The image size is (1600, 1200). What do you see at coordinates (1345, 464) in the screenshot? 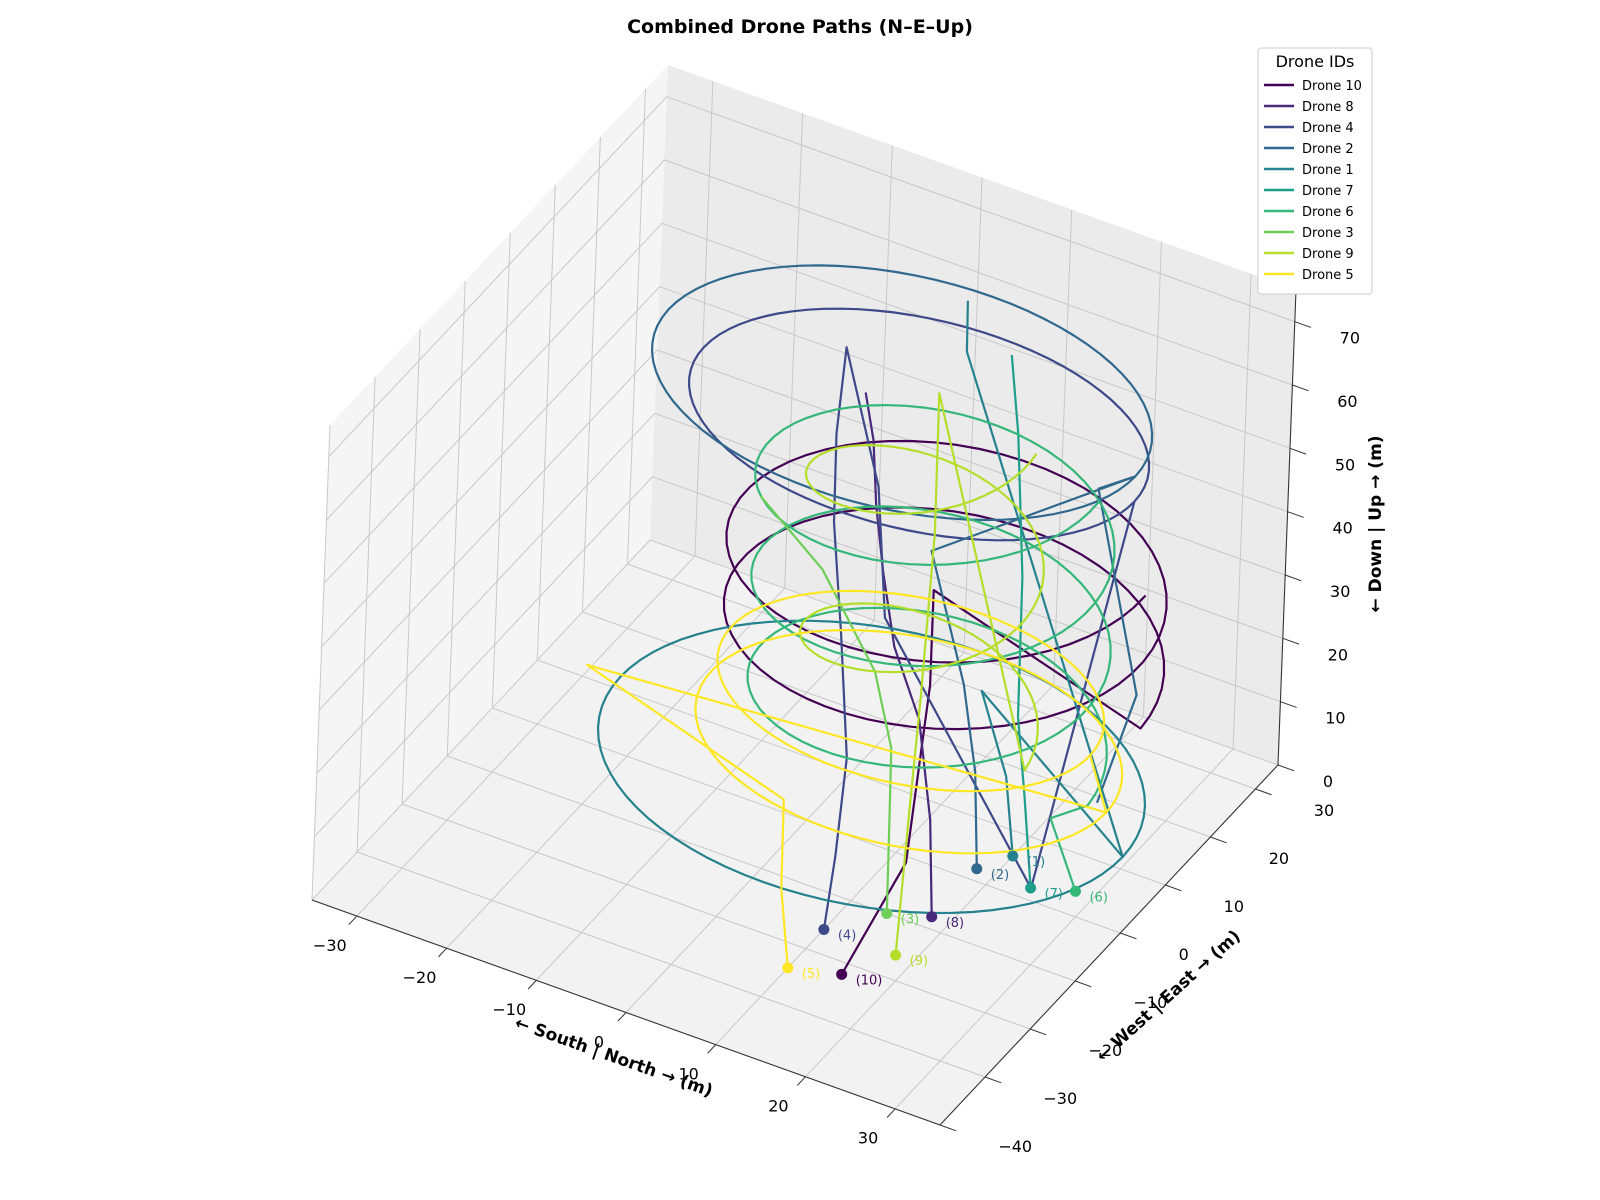
I see `z-tick-label: 50` at bounding box center [1345, 464].